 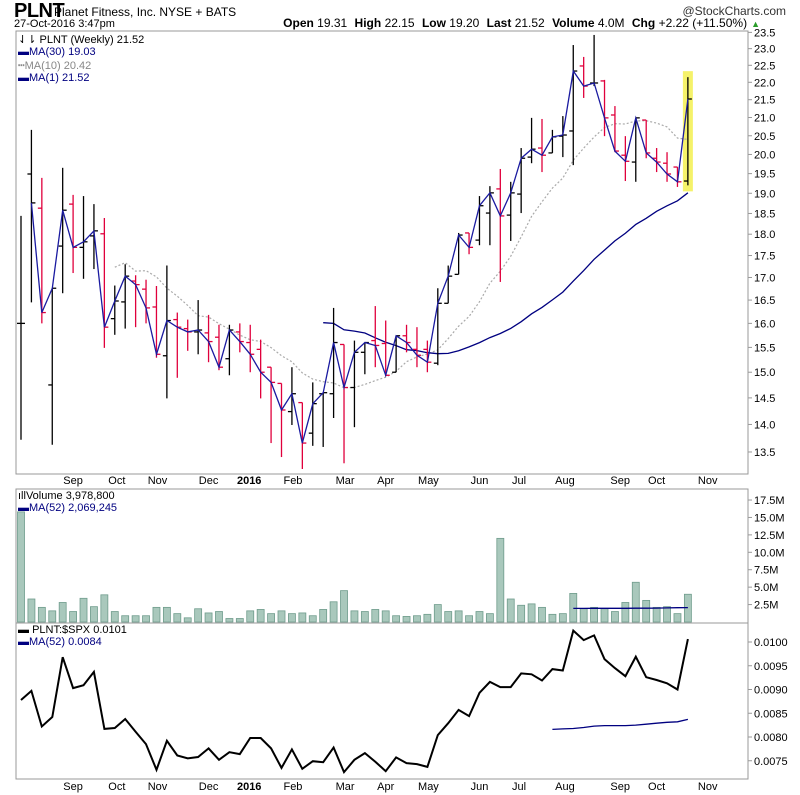 I want to click on brand-logo: @StockCharts.com, so click(x=734, y=11).